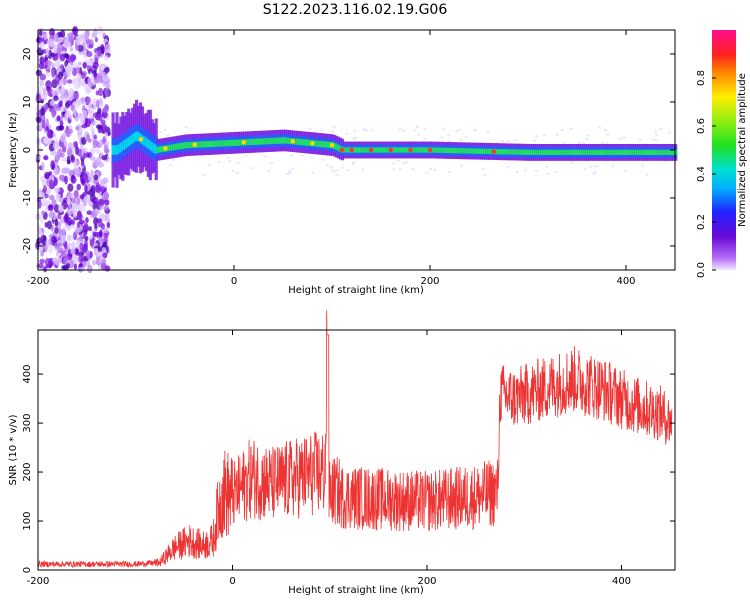  Describe the element at coordinates (701, 174) in the screenshot. I see `colorbar-tick-label: 0.4` at that location.